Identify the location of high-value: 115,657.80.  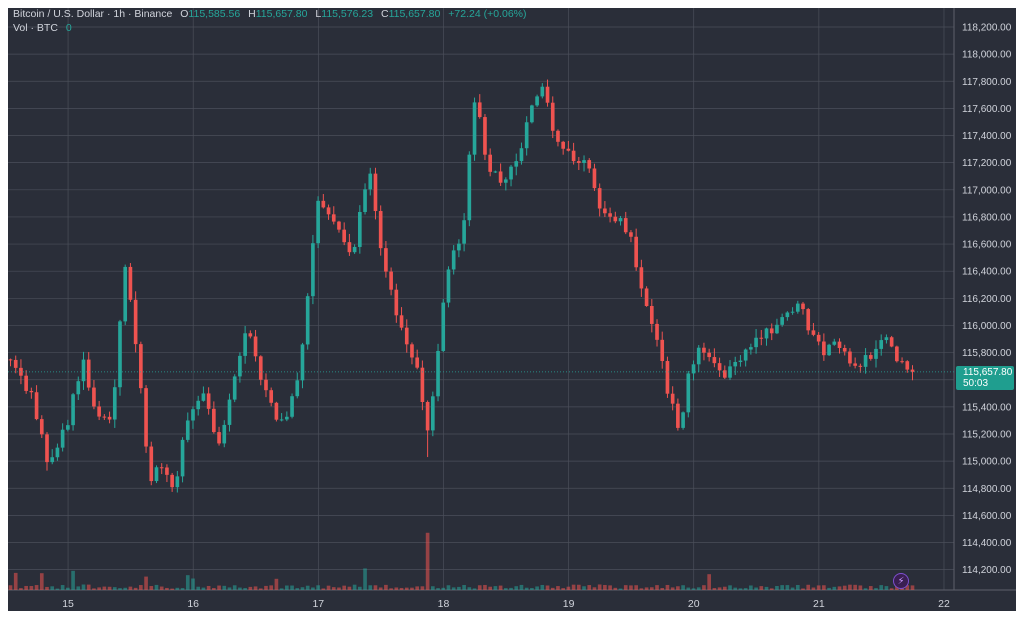
(281, 14).